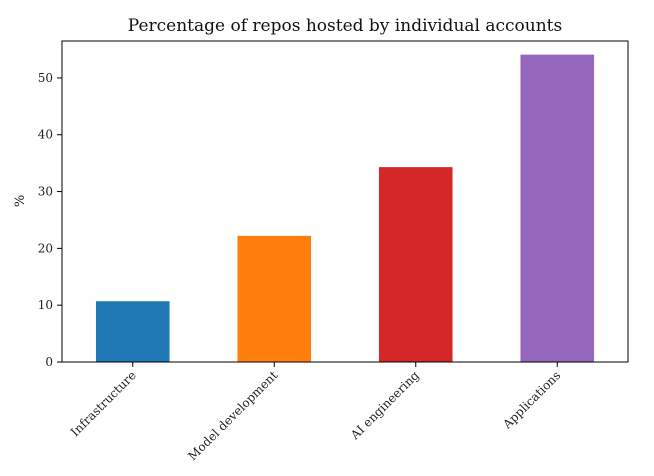  Describe the element at coordinates (45, 305) in the screenshot. I see `y-tick-label: 10` at that location.